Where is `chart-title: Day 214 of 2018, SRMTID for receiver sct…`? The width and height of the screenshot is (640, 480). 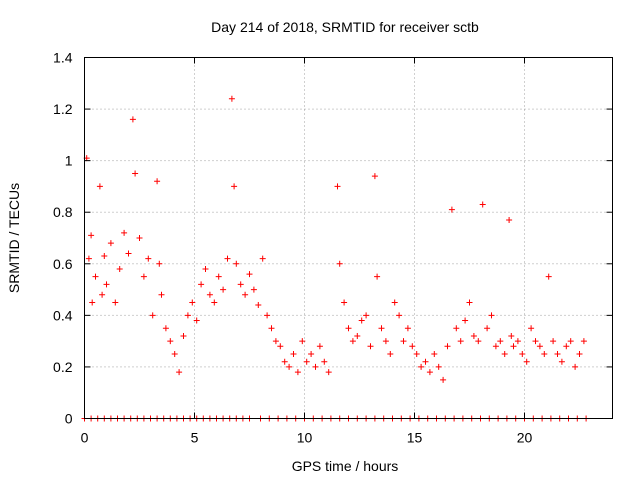 chart-title: Day 214 of 2018, SRMTID for receiver sct… is located at coordinates (345, 27).